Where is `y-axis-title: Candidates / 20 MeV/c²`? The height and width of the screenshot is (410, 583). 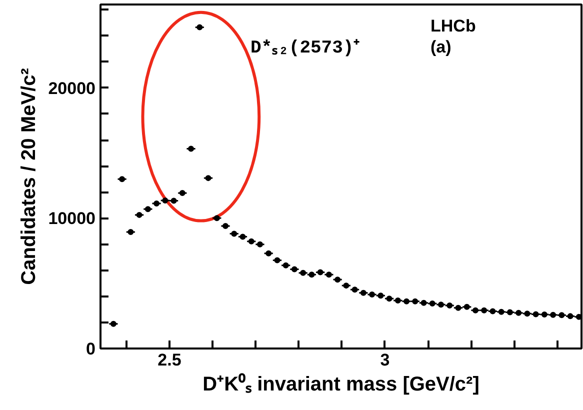 y-axis-title: Candidates / 20 MeV/c² is located at coordinates (29, 176).